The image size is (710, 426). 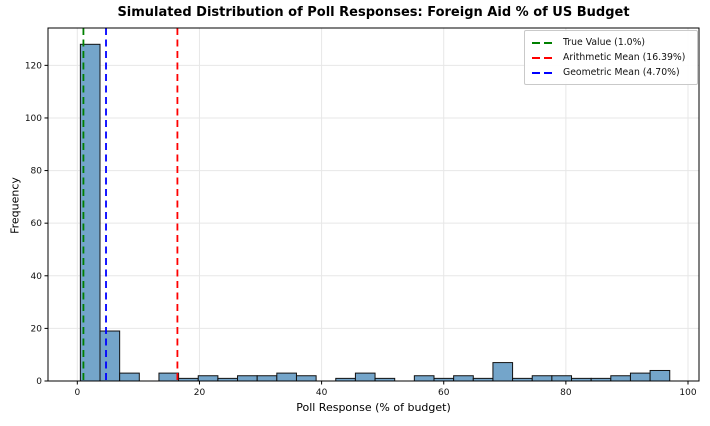 I want to click on legend-item: True Value (1.0%), so click(x=611, y=42).